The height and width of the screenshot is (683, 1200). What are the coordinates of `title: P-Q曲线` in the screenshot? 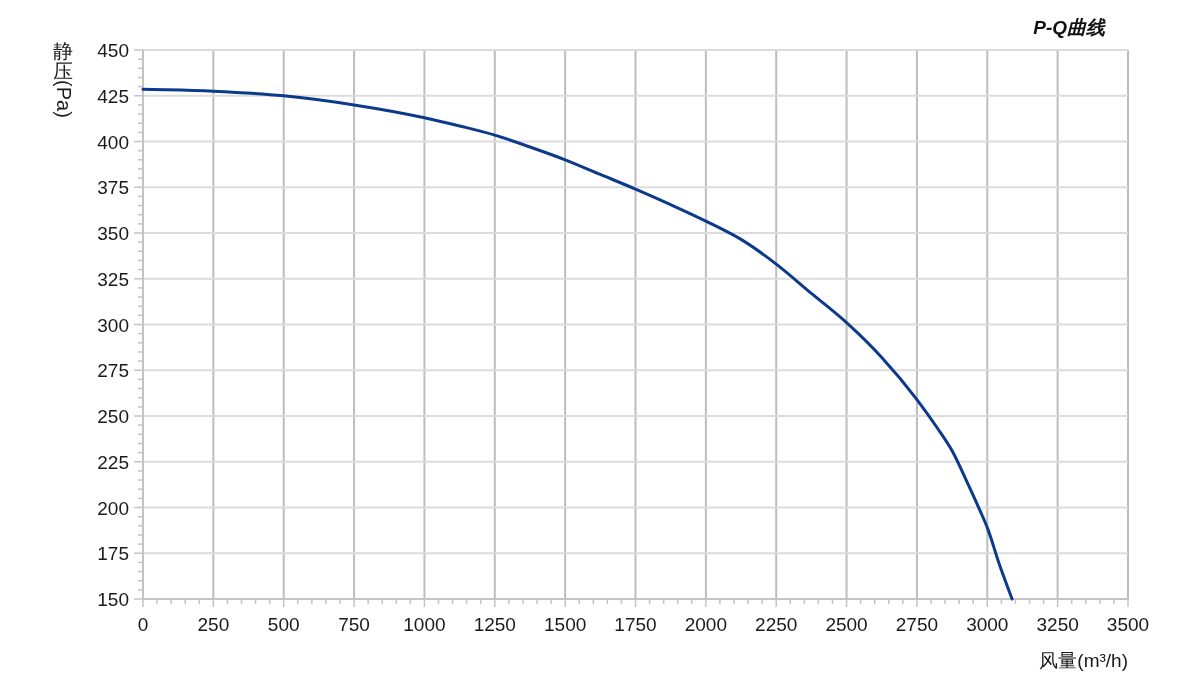 It's located at (1069, 27).